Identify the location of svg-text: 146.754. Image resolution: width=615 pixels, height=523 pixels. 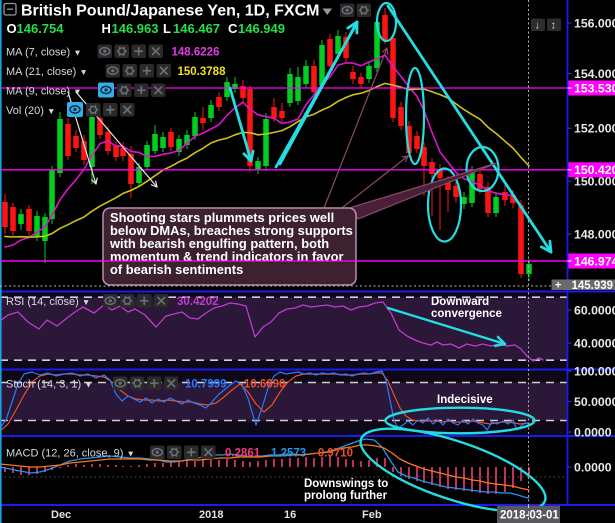
(41, 28).